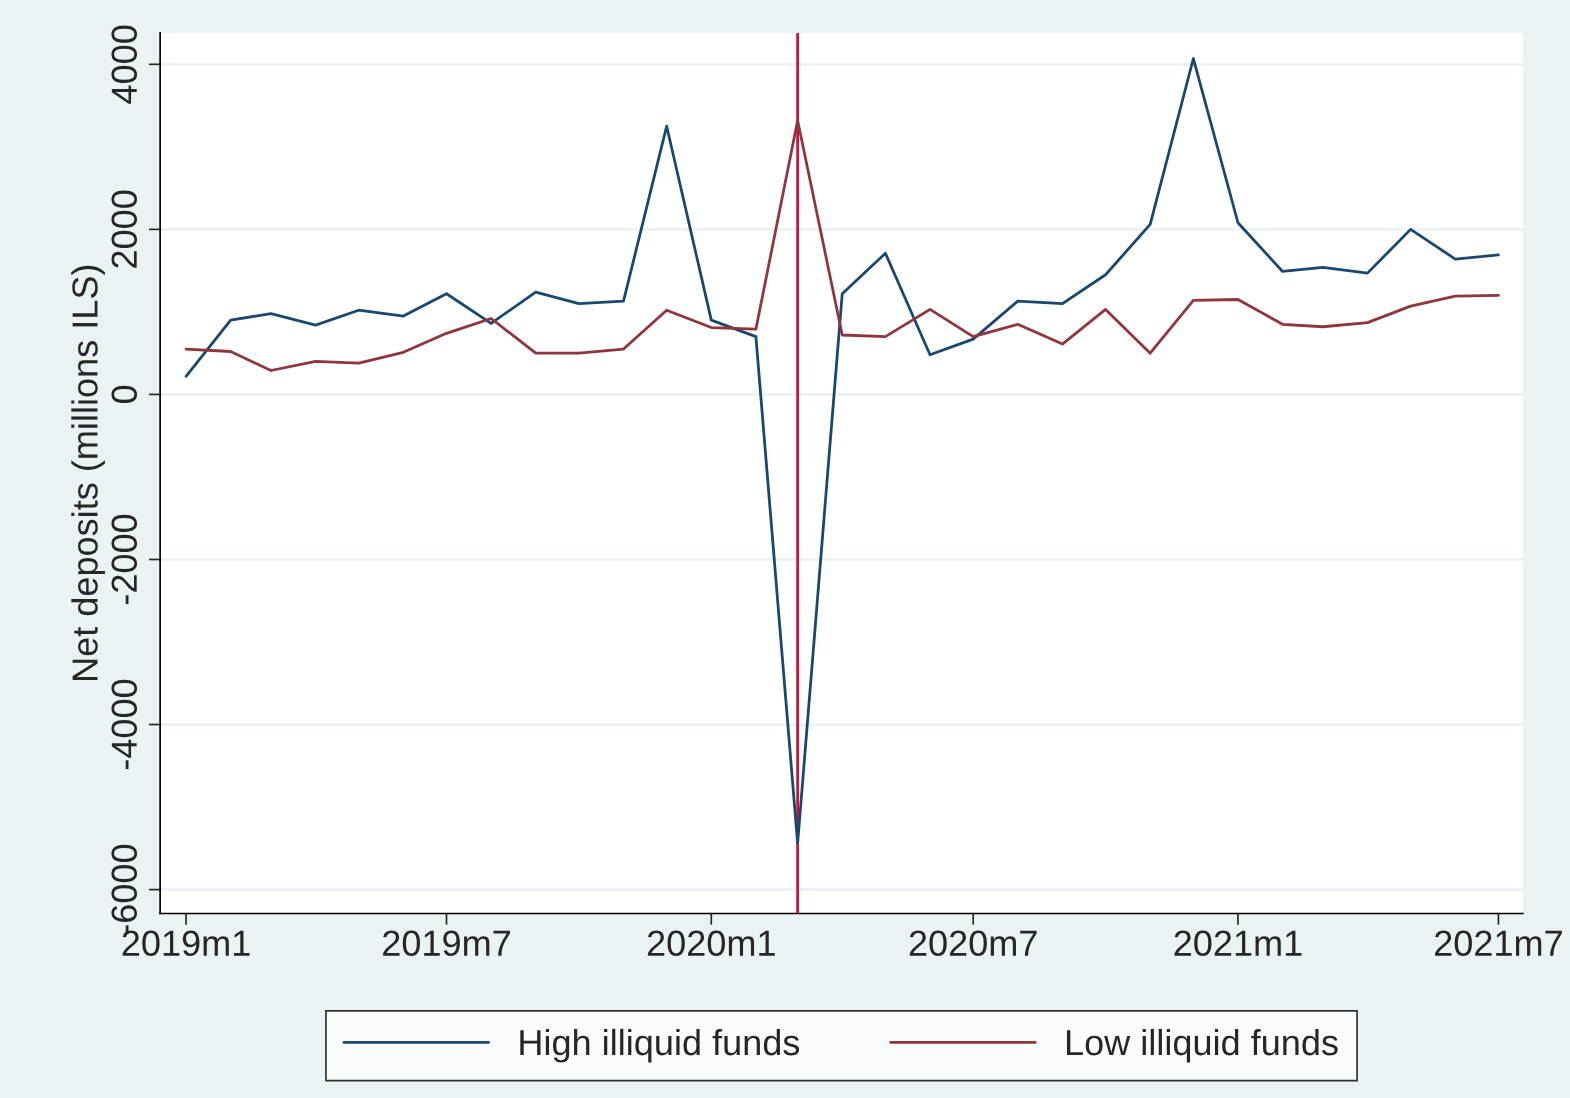  I want to click on y-tick-label: 0, so click(124, 394).